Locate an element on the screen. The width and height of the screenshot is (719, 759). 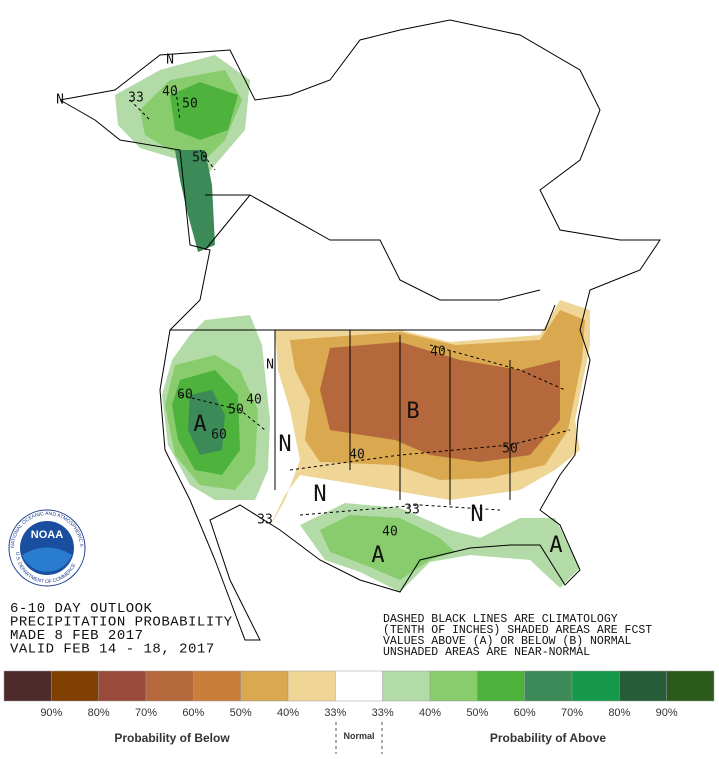
legend-normal: Normal is located at coordinates (358, 736).